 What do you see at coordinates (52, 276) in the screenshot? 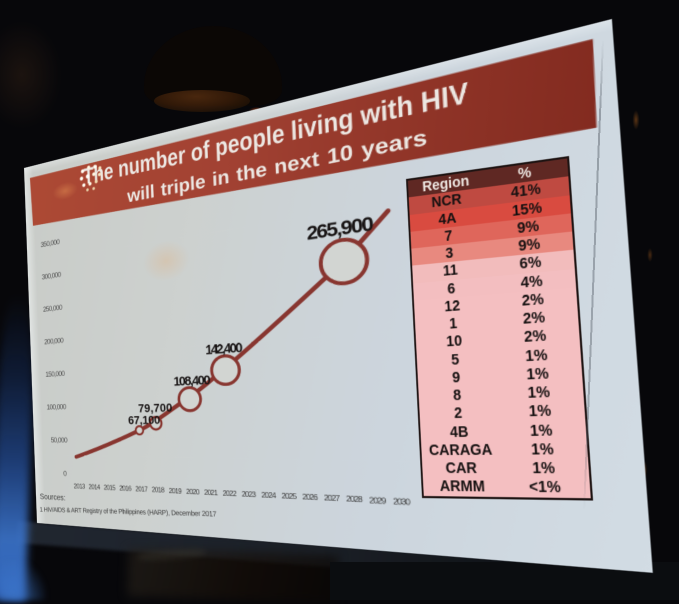
I see `svg-text: 300,000` at bounding box center [52, 276].